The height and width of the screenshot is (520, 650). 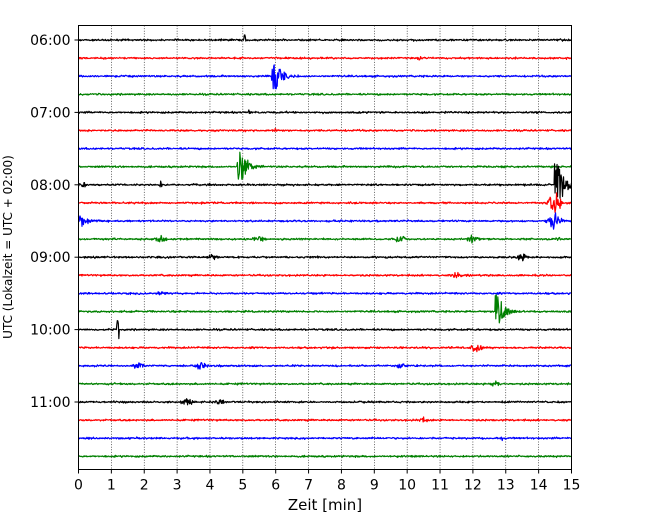 What do you see at coordinates (407, 486) in the screenshot?
I see `x-tick-label: 10` at bounding box center [407, 486].